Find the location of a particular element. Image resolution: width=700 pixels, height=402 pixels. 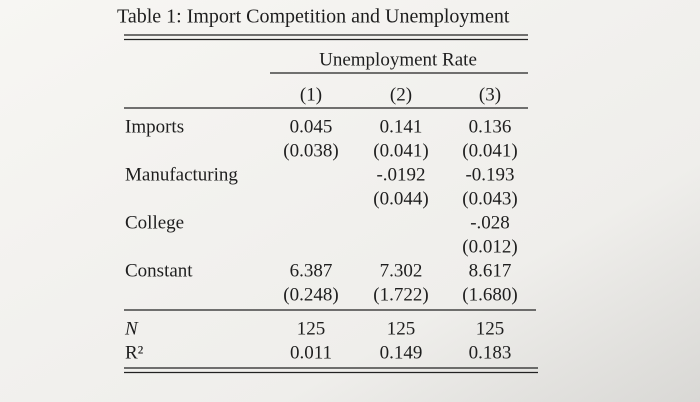

column-header: (2) is located at coordinates (401, 94).